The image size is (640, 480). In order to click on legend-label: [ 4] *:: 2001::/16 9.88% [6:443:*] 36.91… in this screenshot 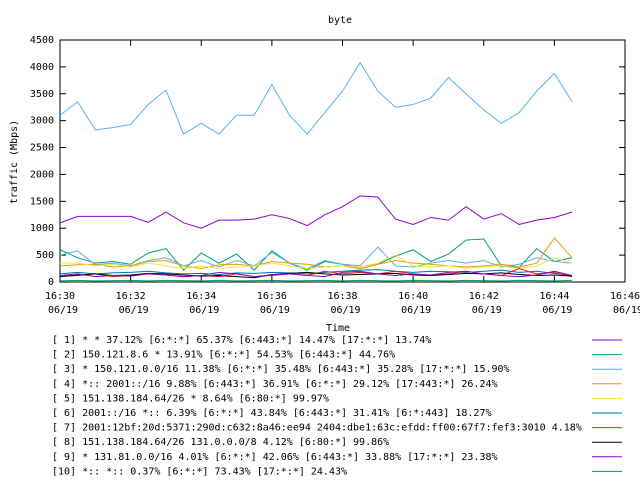, I will do `click(275, 384)`.